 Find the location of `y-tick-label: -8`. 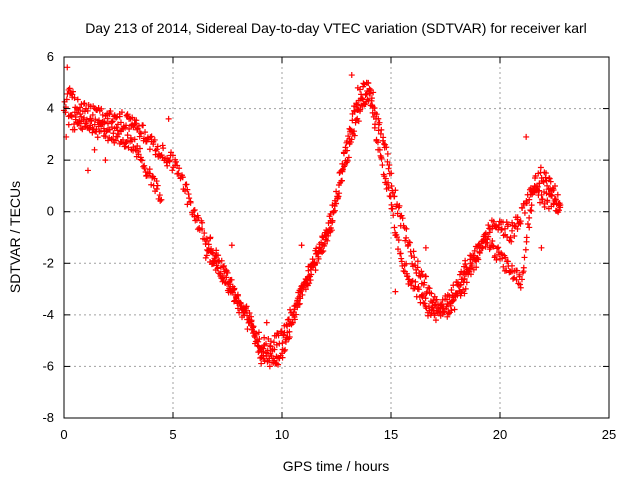

y-tick-label: -8 is located at coordinates (48, 417).